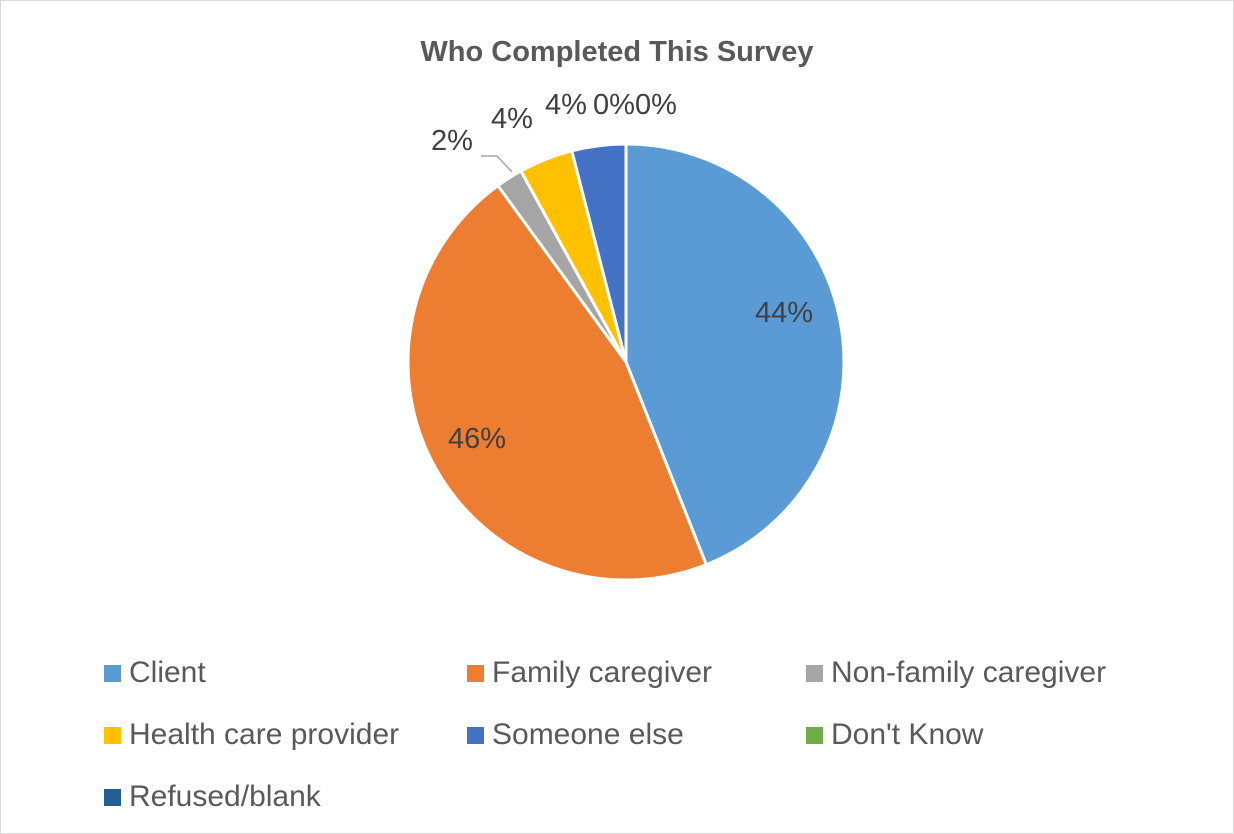 The height and width of the screenshot is (834, 1234). I want to click on data-label-don-t-know: 0%, so click(614, 105).